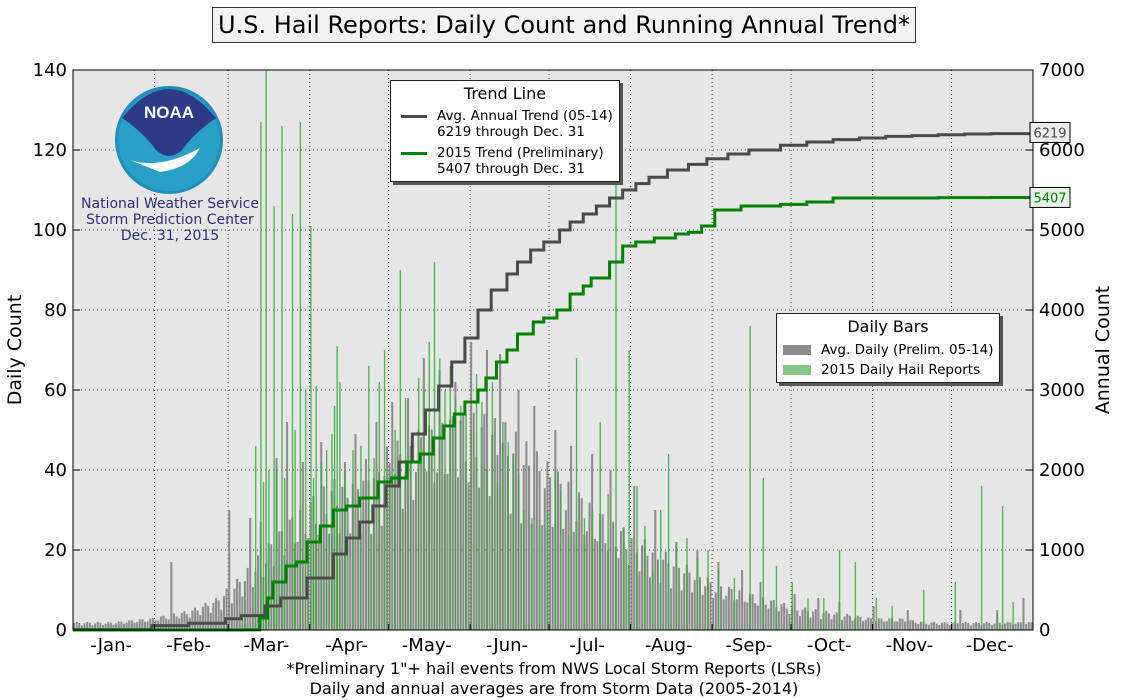  What do you see at coordinates (1050, 132) in the screenshot?
I see `avg-trend-end-label-box` at bounding box center [1050, 132].